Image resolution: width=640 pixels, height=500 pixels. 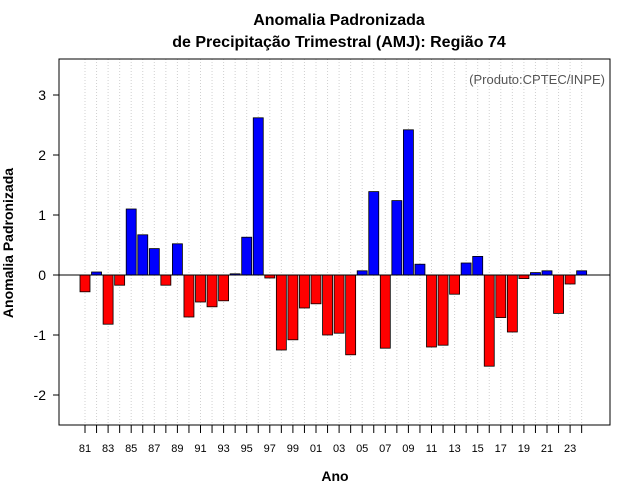 I want to click on x-tick-label: 07, so click(x=385, y=449).